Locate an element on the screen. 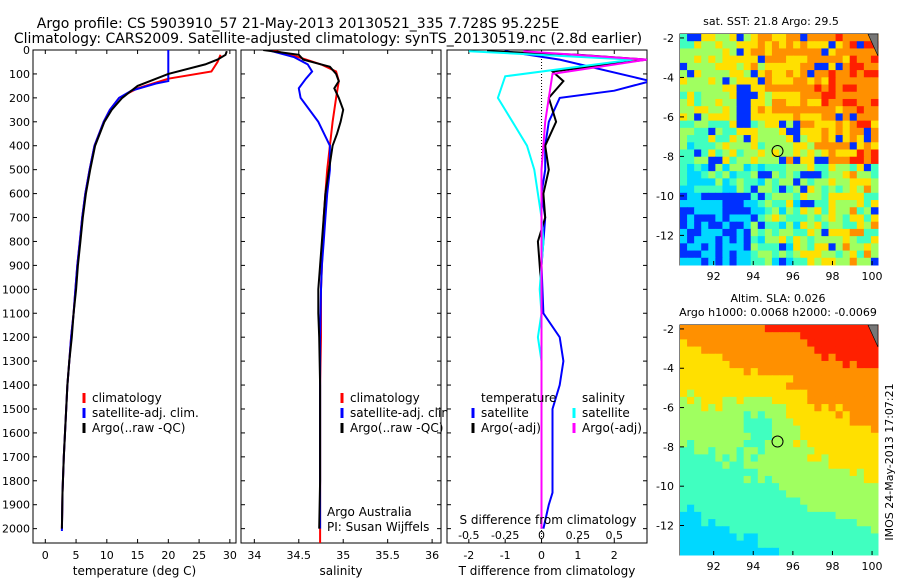  argo-position-marker is located at coordinates (777, 151).